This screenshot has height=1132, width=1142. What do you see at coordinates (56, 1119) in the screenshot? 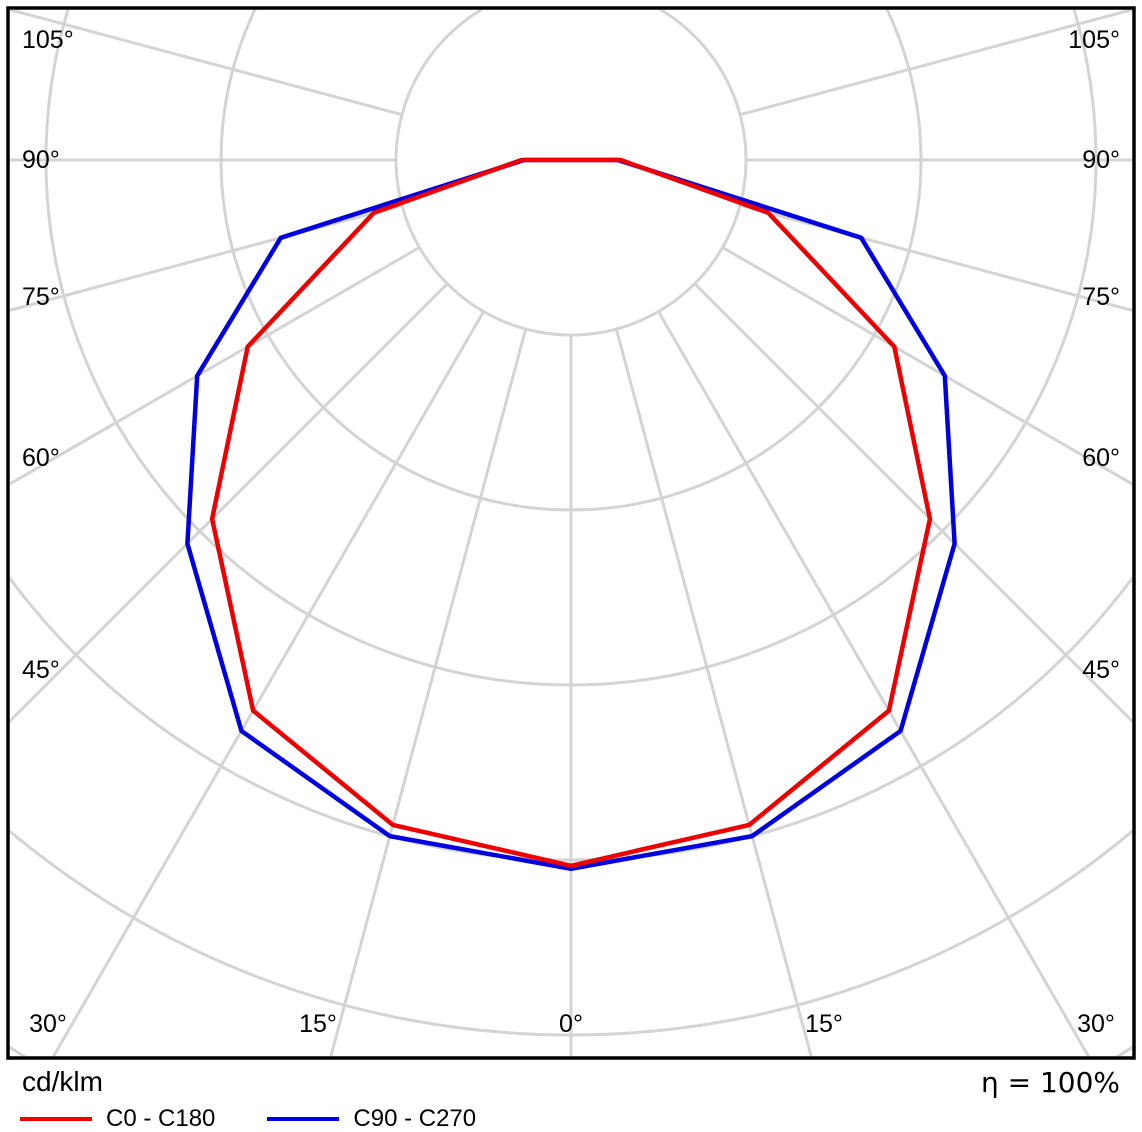
I see `legend-line-c0-c180-icon` at bounding box center [56, 1119].